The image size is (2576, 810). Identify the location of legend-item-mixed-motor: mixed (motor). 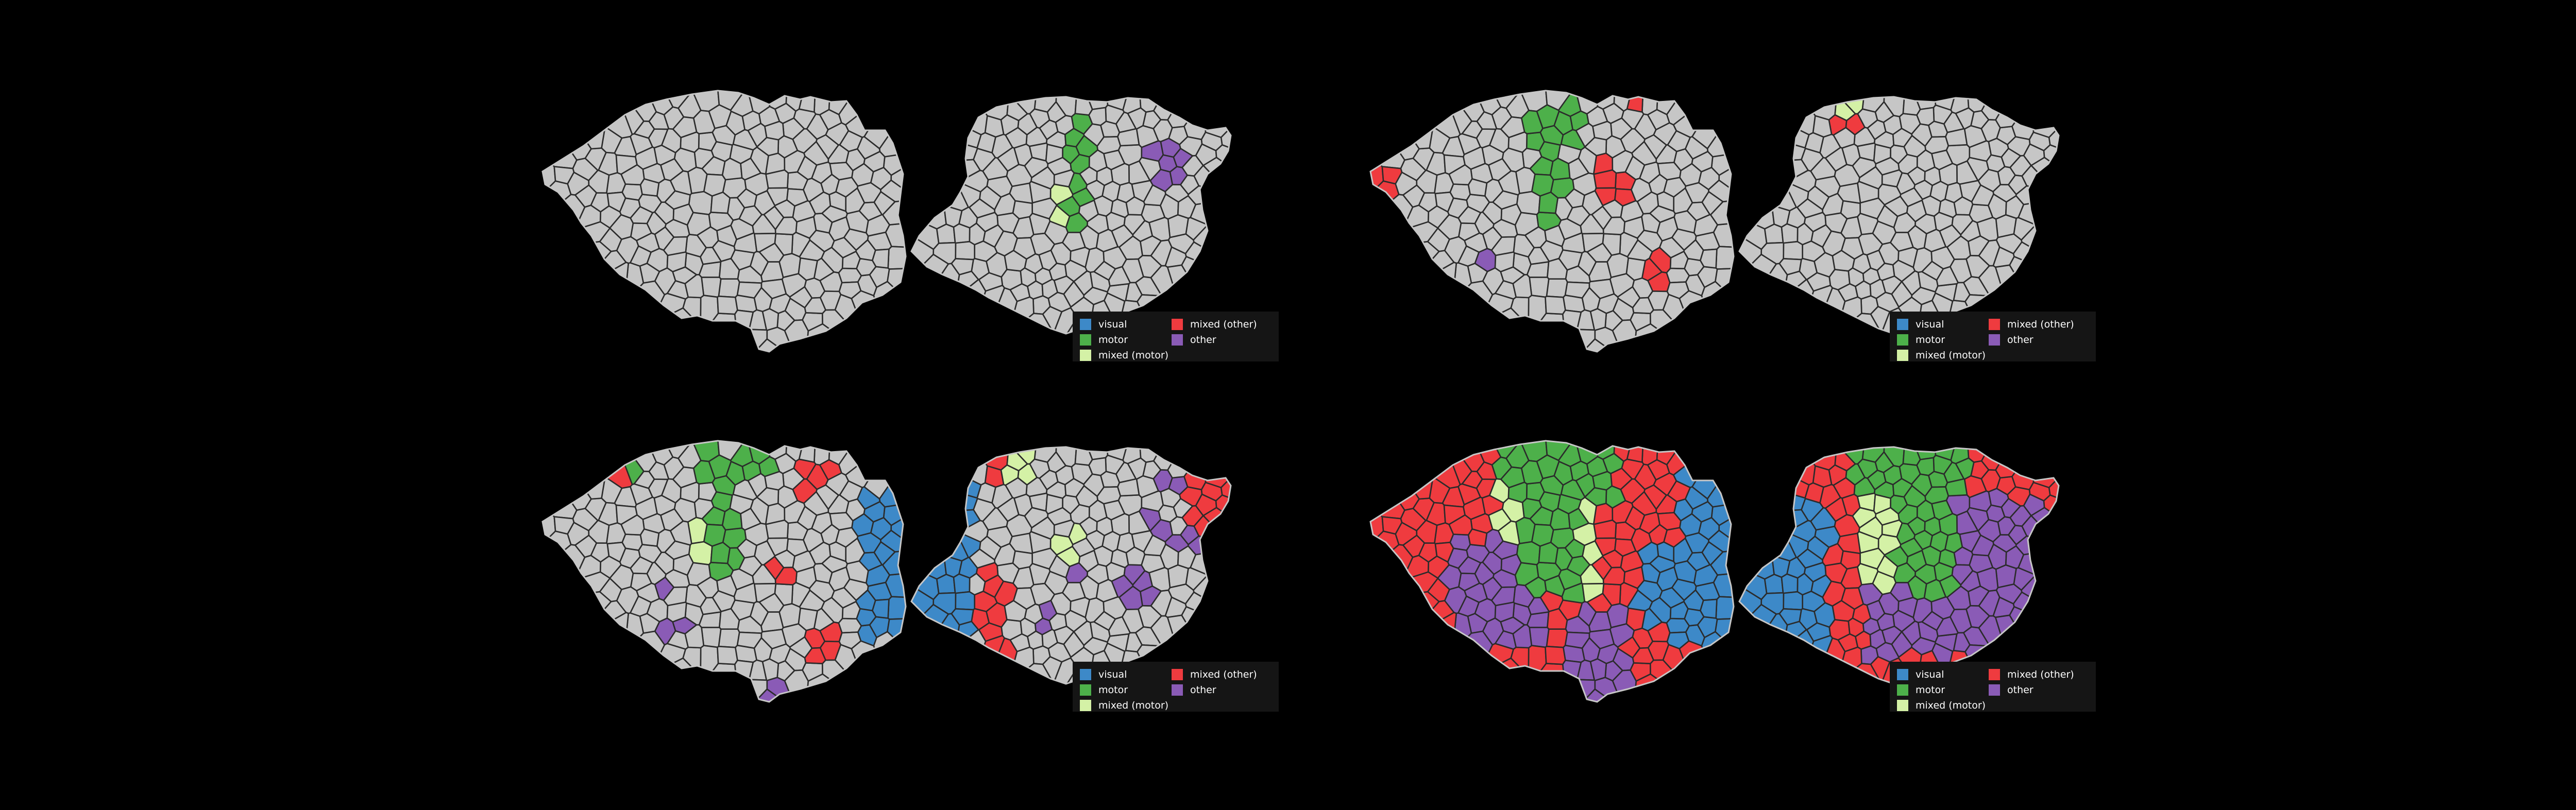
(1941, 356).